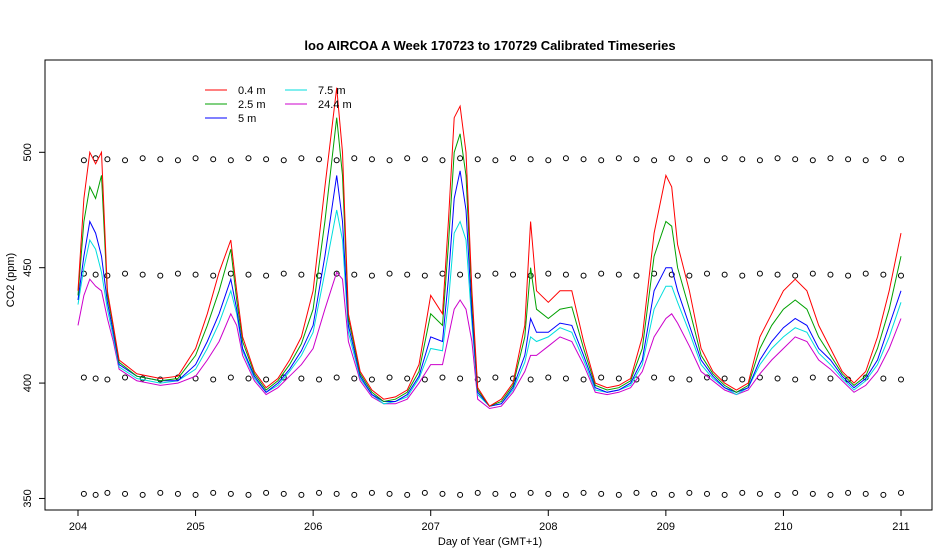 Image resolution: width=950 pixels, height=550 pixels. Describe the element at coordinates (489, 521) in the screenshot. I see `x-axis: 204 205 206 207 208 209 210 211` at that location.